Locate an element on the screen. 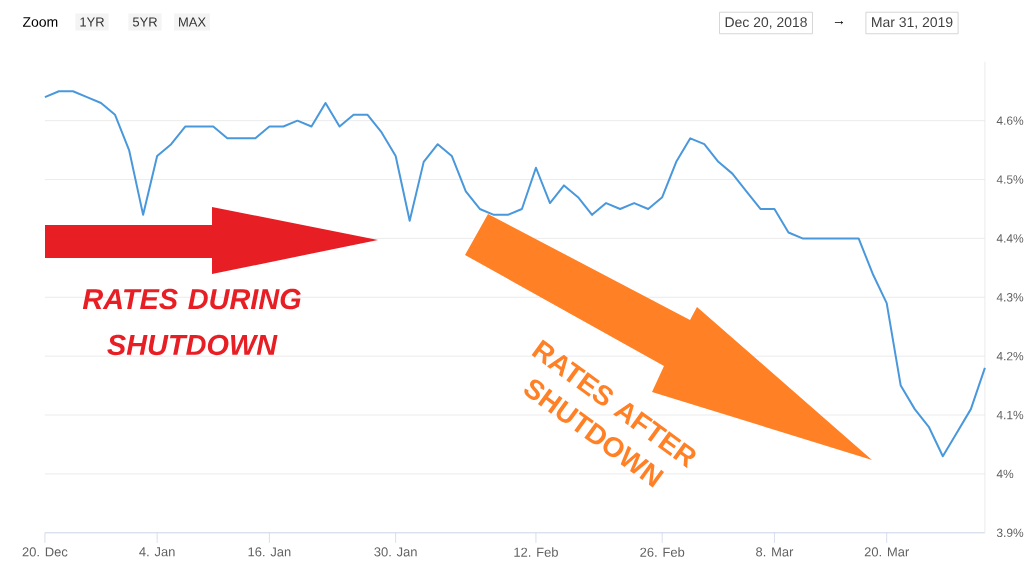 The image size is (1024, 574). x-tick-label: 20. Mar is located at coordinates (887, 552).